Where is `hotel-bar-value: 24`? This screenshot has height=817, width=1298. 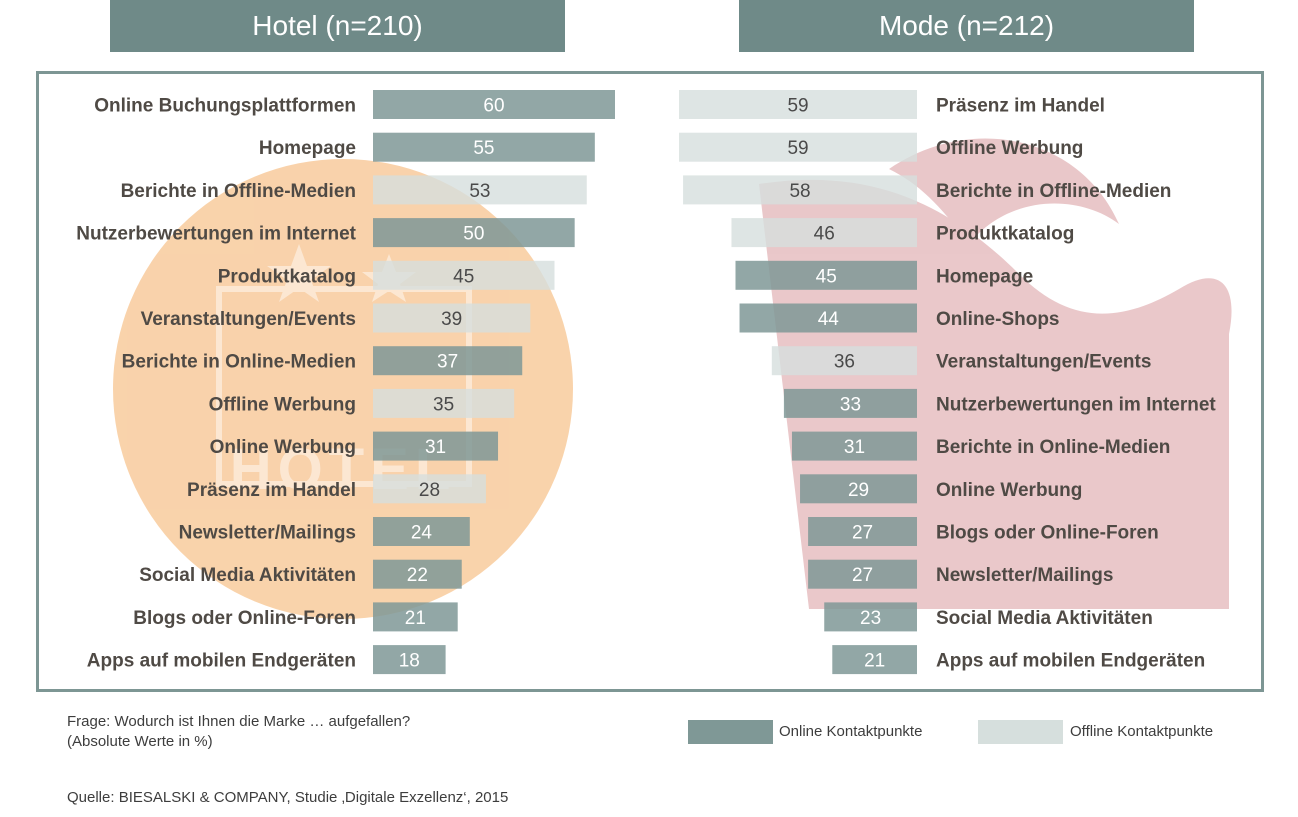
hotel-bar-value: 24 is located at coordinates (422, 533).